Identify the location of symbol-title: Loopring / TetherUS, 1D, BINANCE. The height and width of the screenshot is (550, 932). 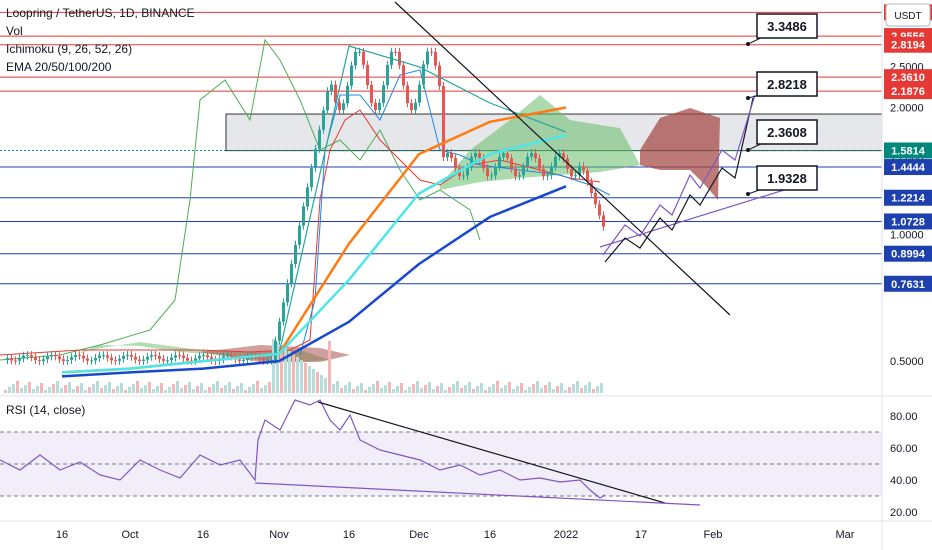
(100, 13).